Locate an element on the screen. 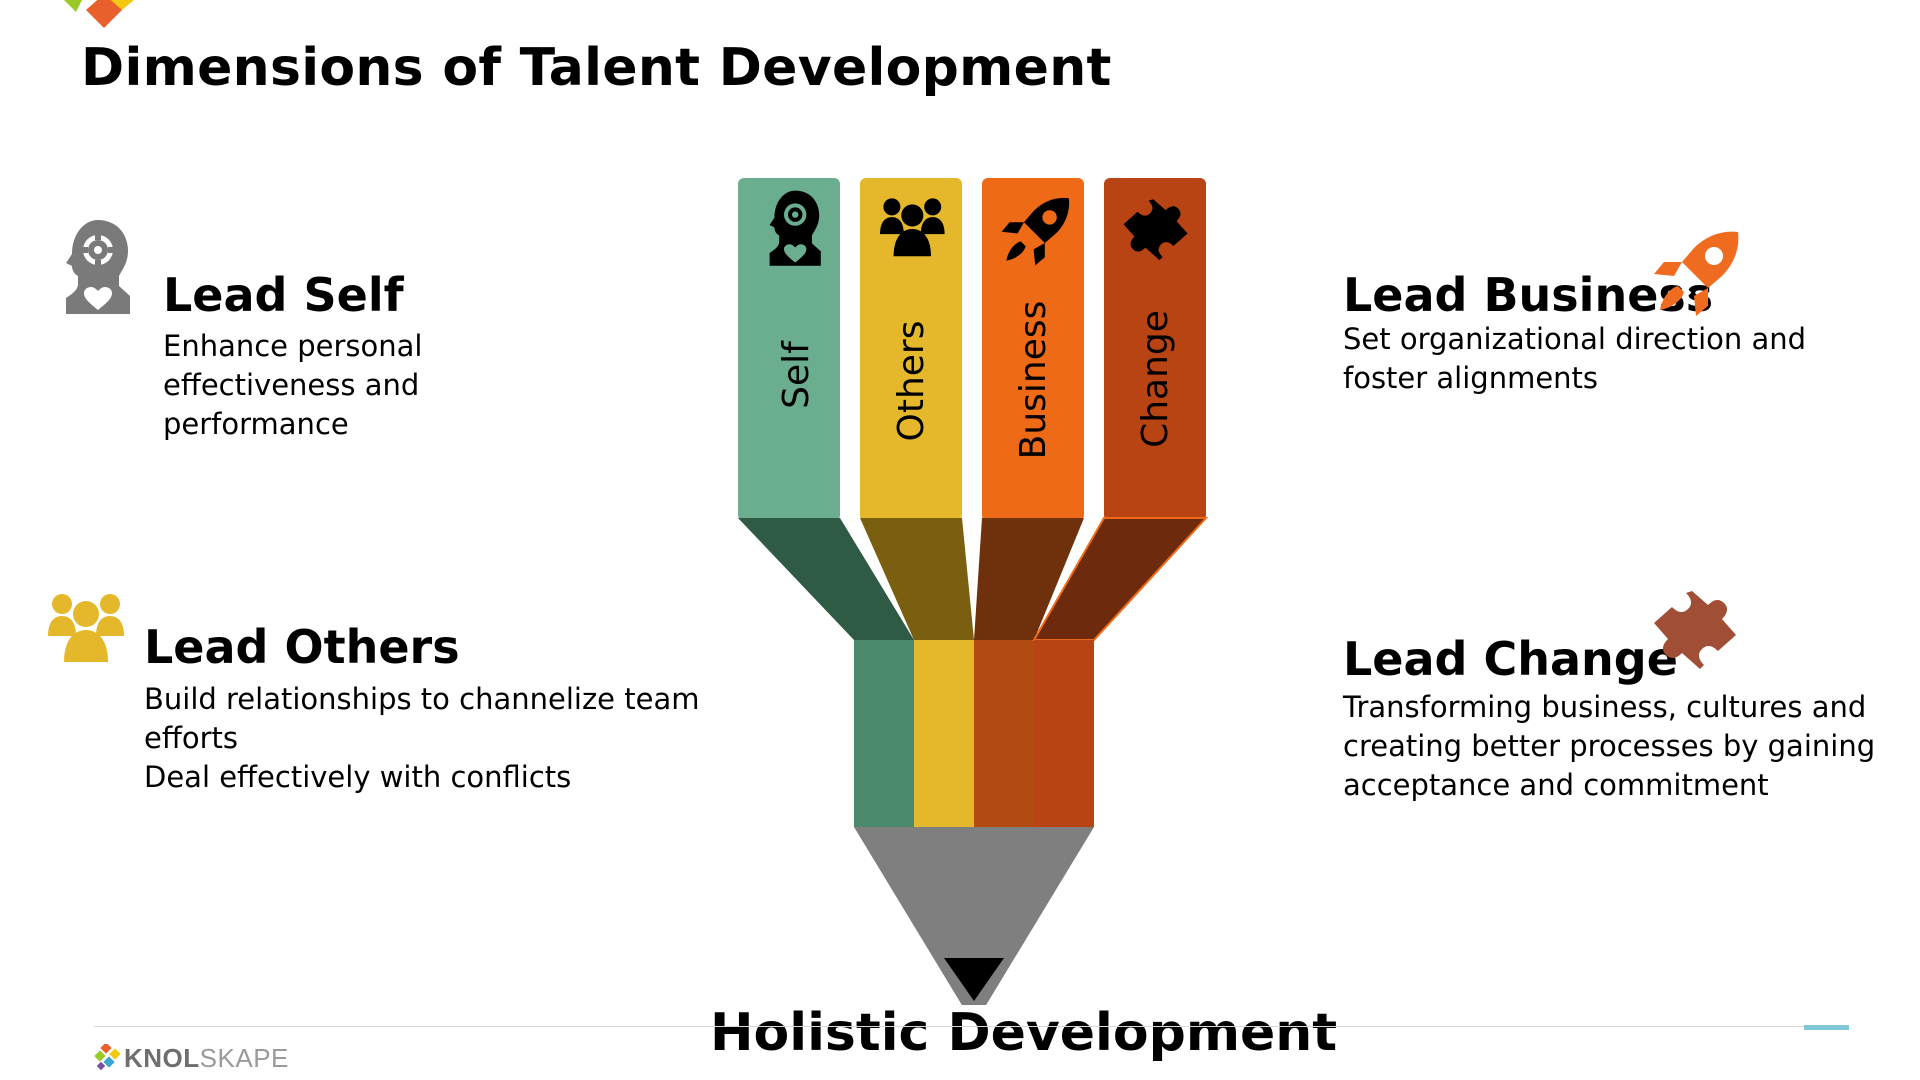 This screenshot has height=1080, width=1920. corner-orange-diamond is located at coordinates (104, 14).